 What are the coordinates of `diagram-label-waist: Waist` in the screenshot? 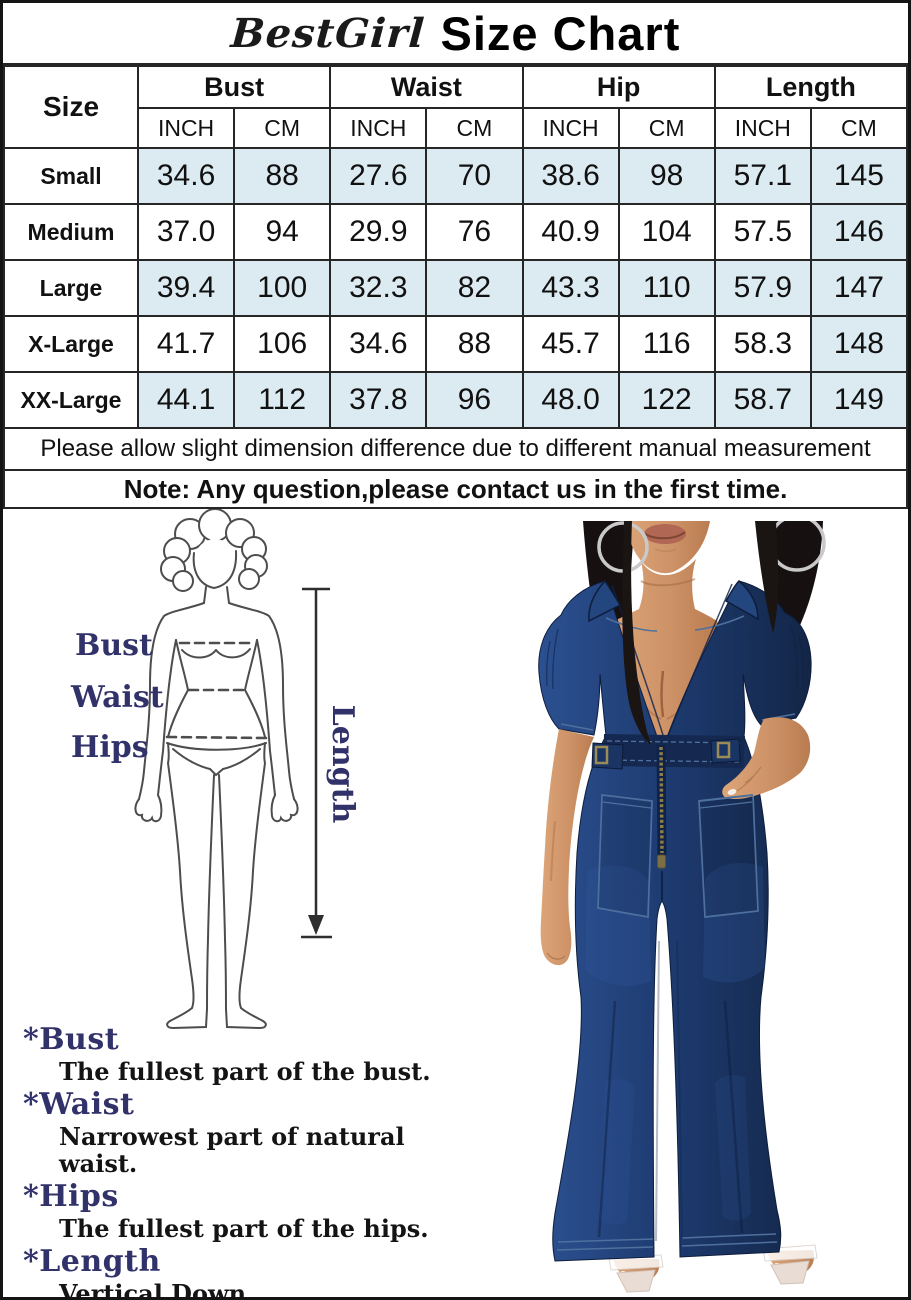 It's located at (117, 697).